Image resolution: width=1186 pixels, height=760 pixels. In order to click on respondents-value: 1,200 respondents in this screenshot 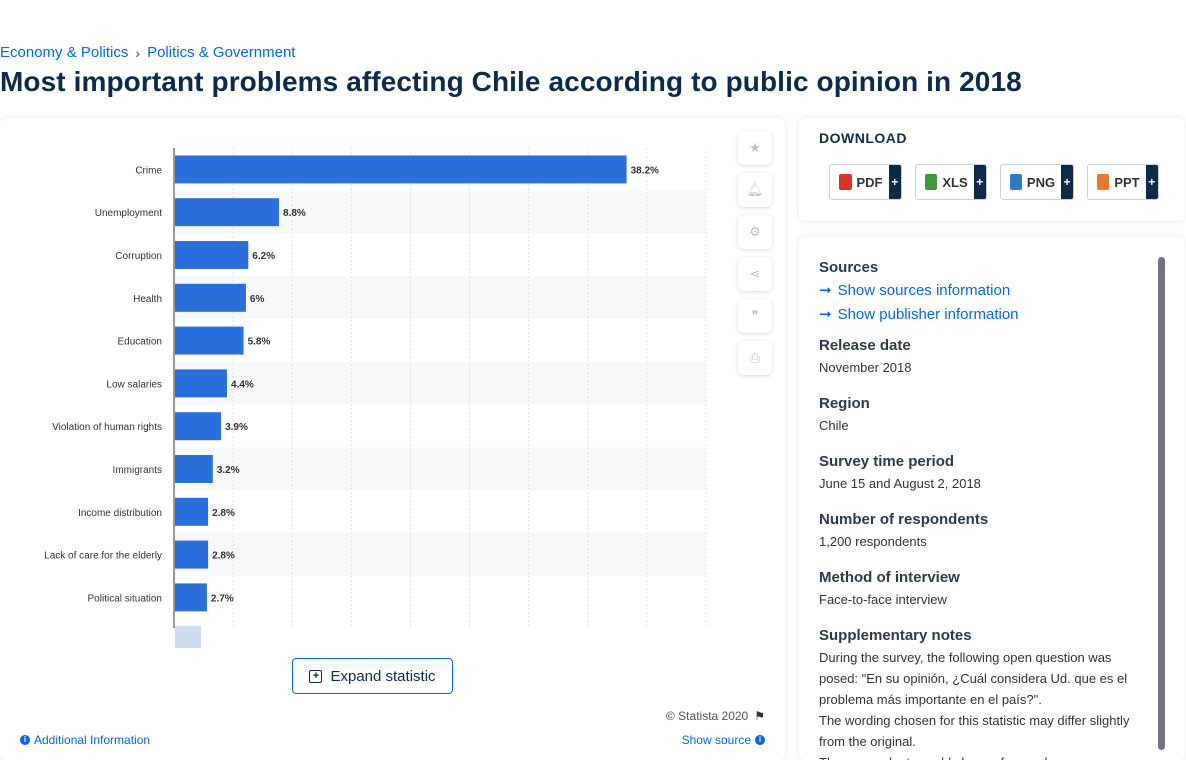, I will do `click(873, 541)`.